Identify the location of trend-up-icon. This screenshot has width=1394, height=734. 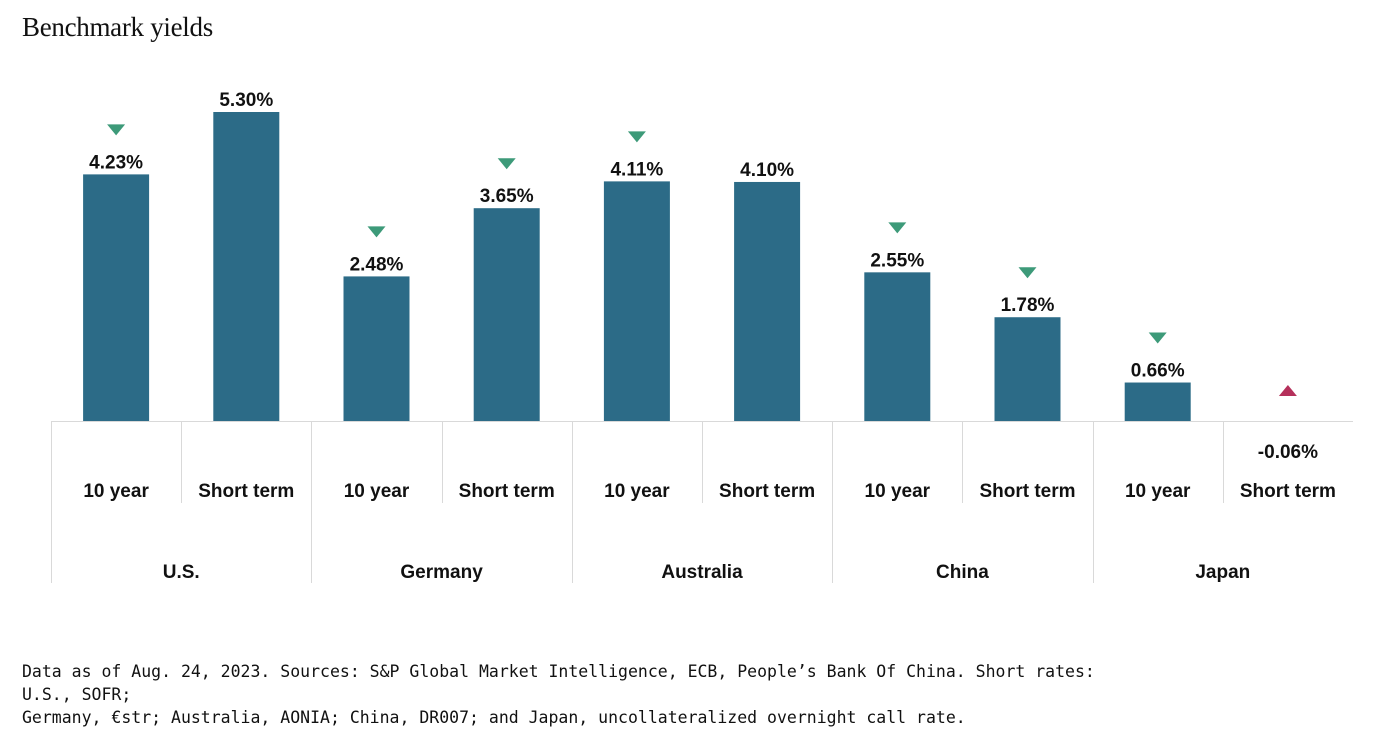
(1287, 390).